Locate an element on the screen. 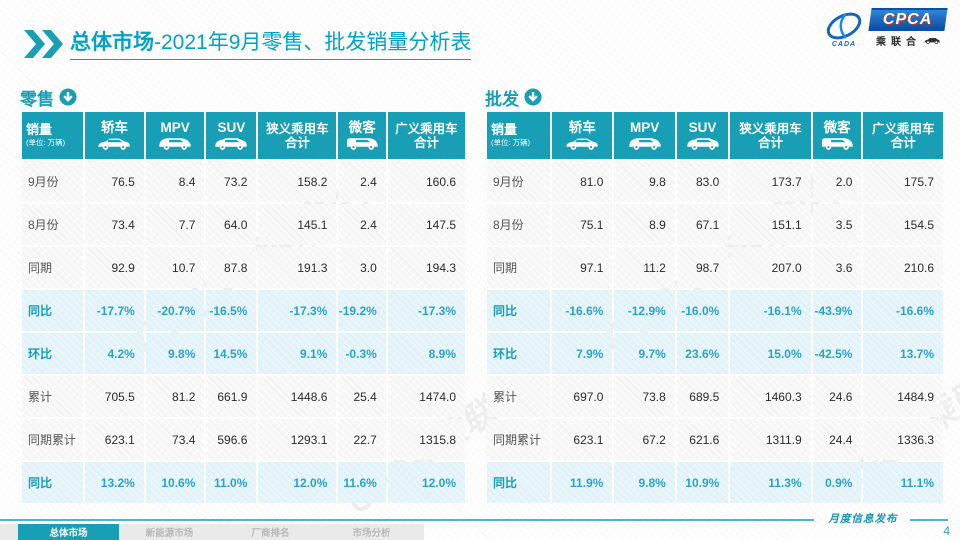 The image size is (960, 540). table-row: 8月份 75.1 8.9 67.1 151.1 3.5 154.5 is located at coordinates (715, 224).